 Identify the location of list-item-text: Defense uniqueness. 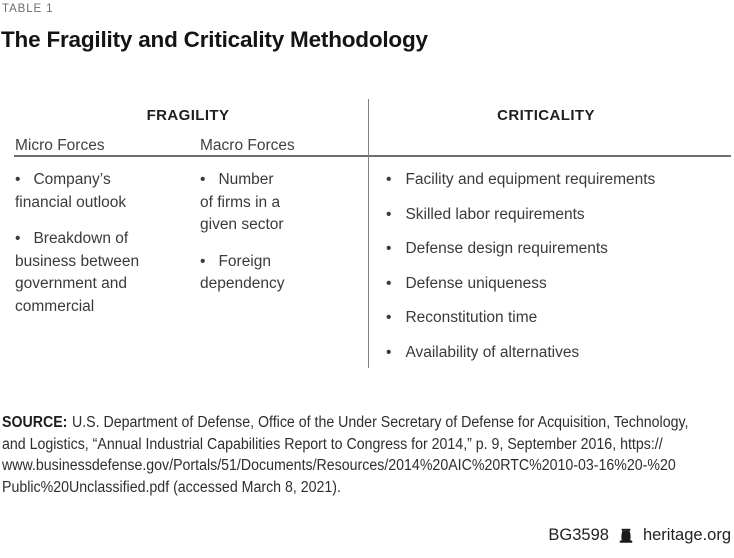
(476, 283).